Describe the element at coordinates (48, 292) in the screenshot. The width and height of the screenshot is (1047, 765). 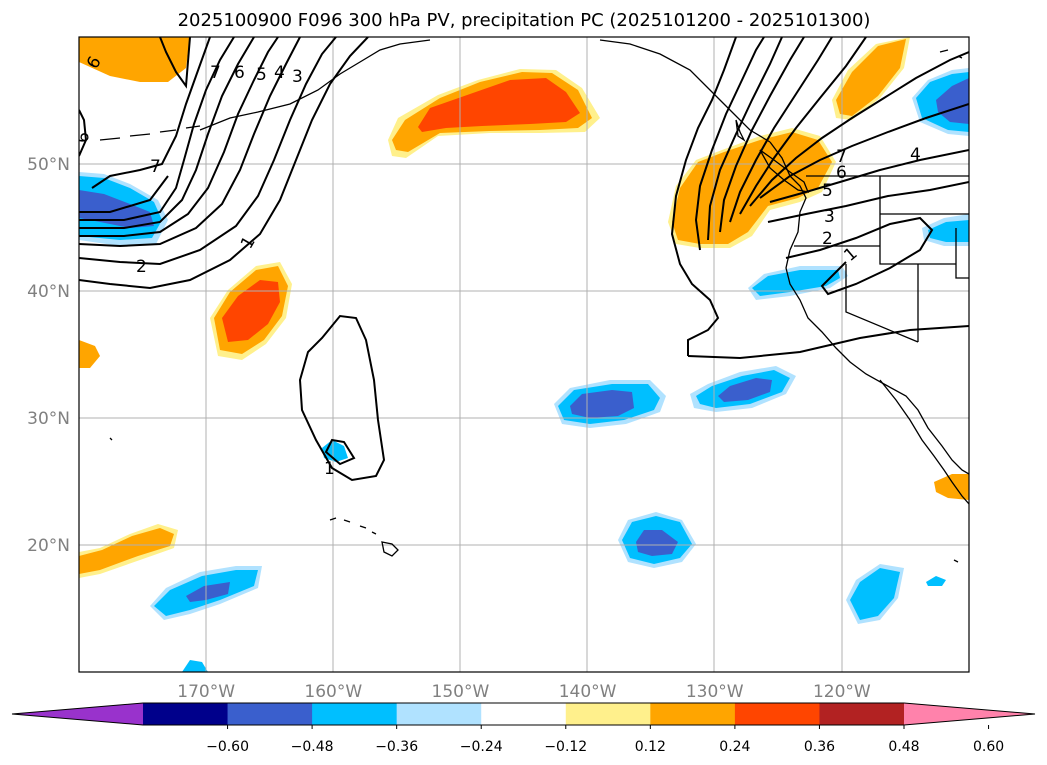
I see `lat-tick-label: 40°N` at that location.